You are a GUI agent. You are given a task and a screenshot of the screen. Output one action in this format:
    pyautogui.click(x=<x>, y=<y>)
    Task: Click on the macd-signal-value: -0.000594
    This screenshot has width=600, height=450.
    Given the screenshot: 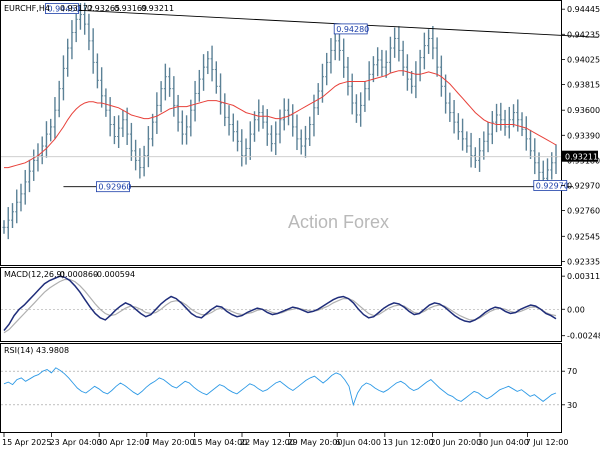 What is the action you would take?
    pyautogui.click(x=114, y=274)
    